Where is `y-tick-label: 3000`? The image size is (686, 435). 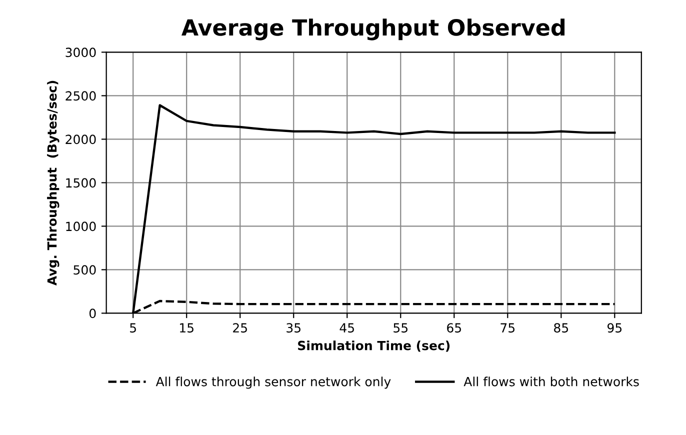
y-tick-label: 3000 is located at coordinates (81, 53).